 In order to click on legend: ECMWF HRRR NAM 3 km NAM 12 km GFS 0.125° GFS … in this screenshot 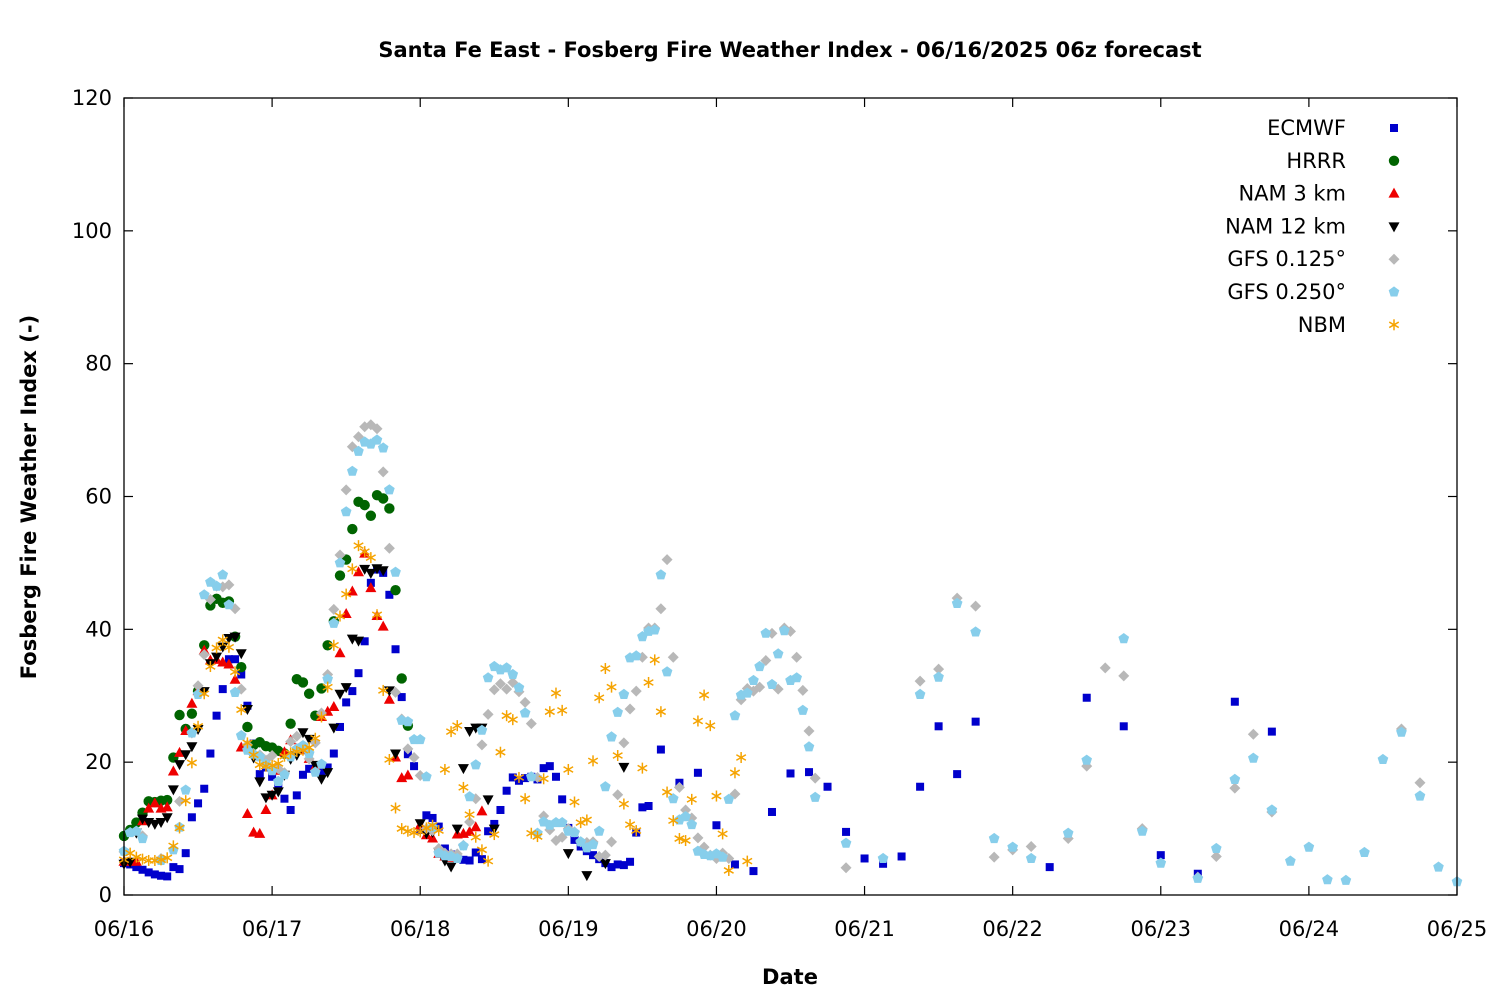, I will do `click(1312, 226)`.